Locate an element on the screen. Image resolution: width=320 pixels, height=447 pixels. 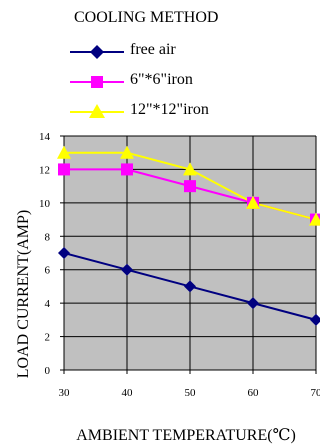
chart-title: COOLING METHOD is located at coordinates (146, 17).